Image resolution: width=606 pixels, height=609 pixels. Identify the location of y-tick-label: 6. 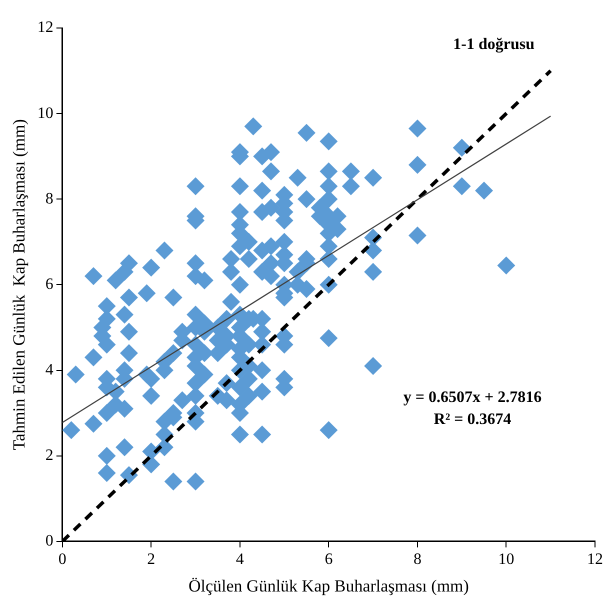
(49, 284).